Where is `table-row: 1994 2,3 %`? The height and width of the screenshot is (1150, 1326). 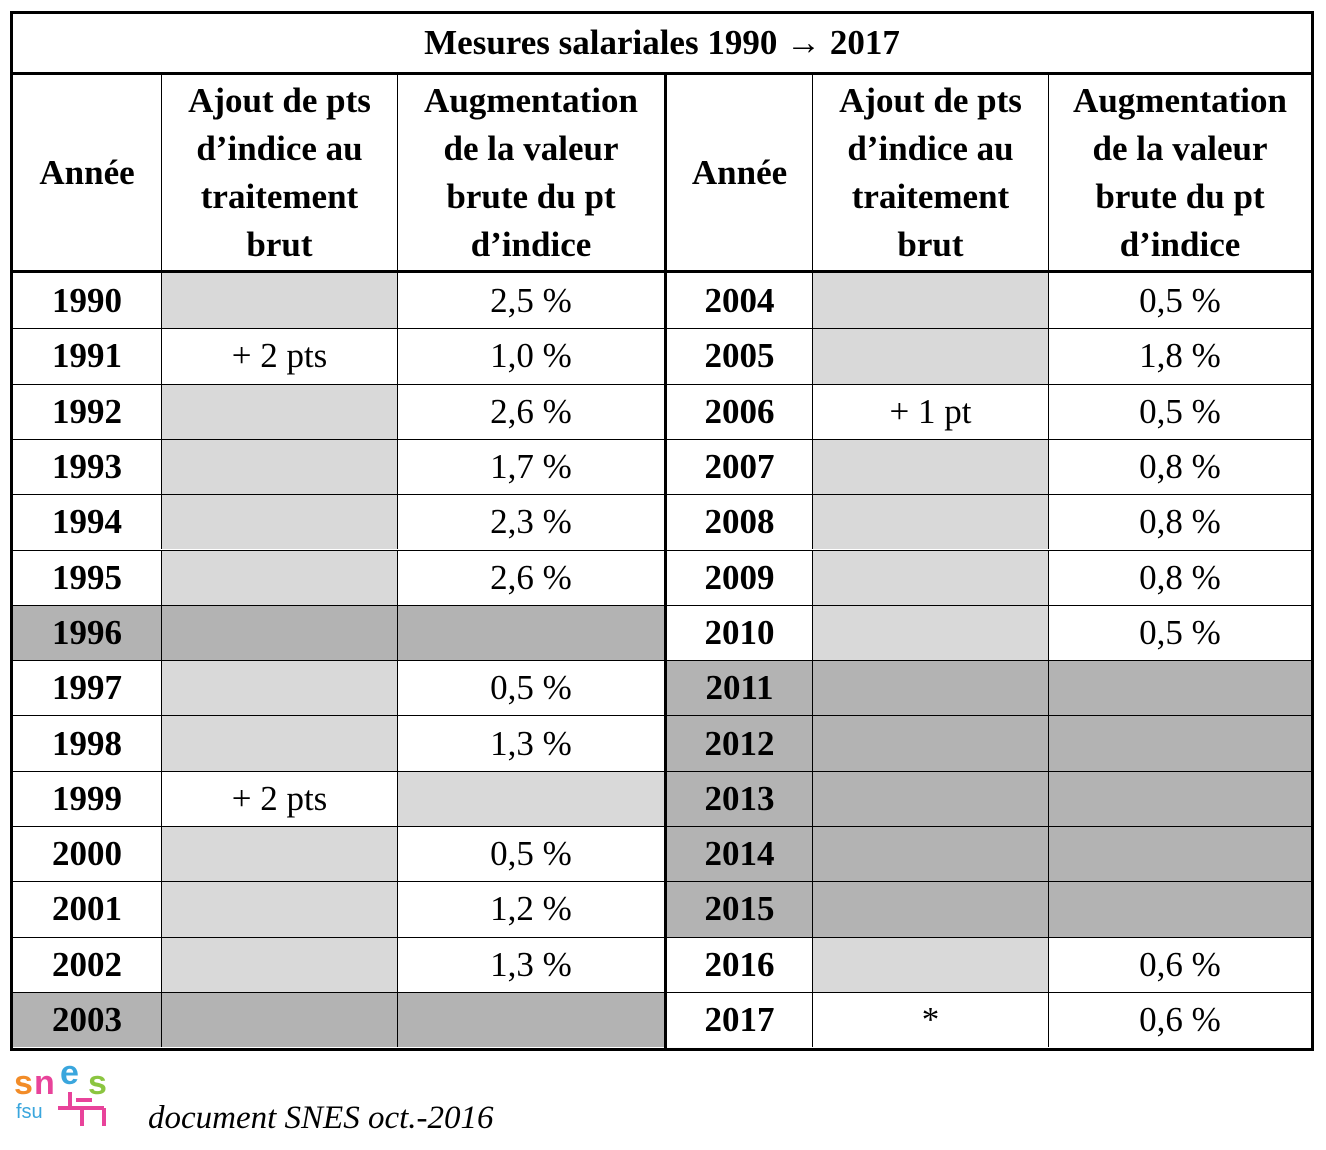 table-row: 1994 2,3 % is located at coordinates (338, 522).